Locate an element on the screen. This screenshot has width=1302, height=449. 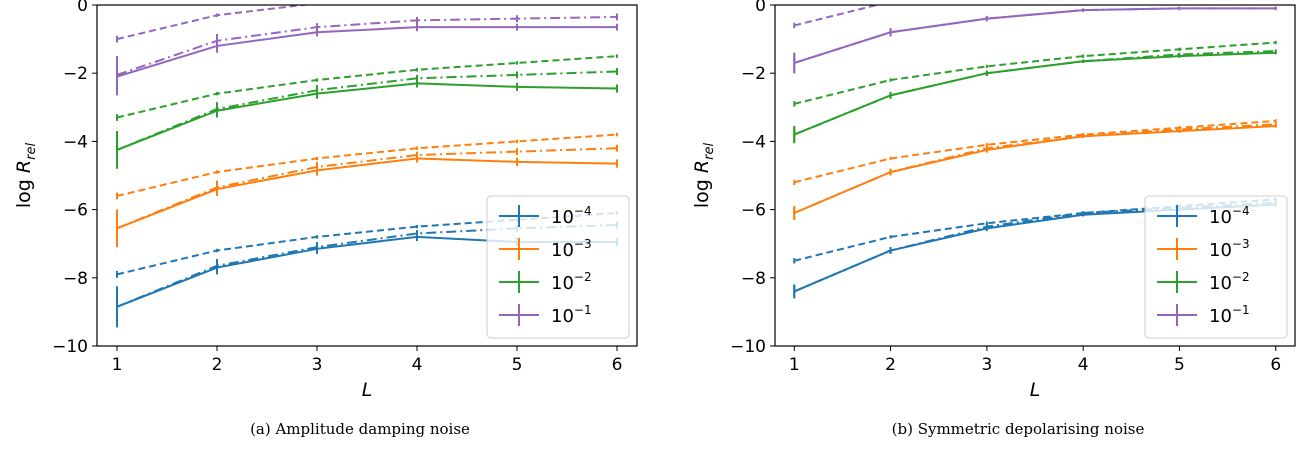
caption-a: (a) Amplitude damping noise is located at coordinates (360, 429).